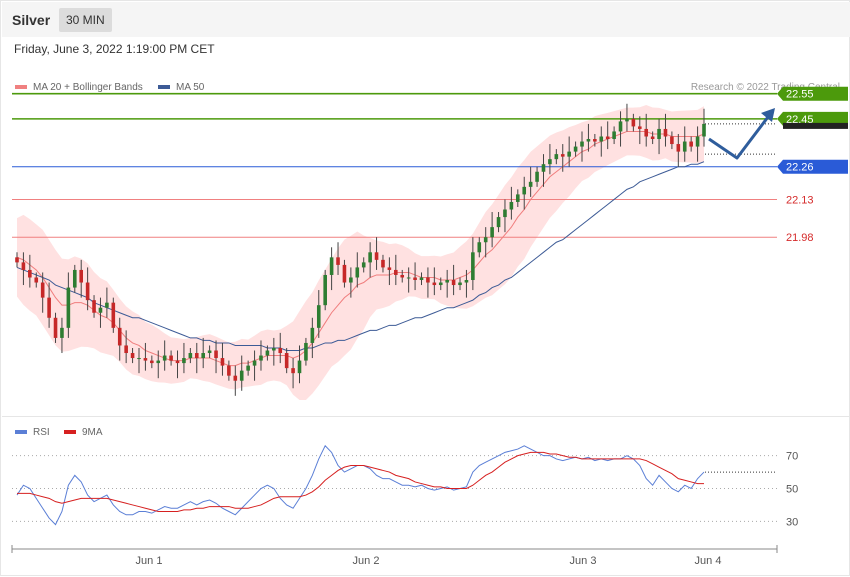  I want to click on rsi-line, so click(360, 485).